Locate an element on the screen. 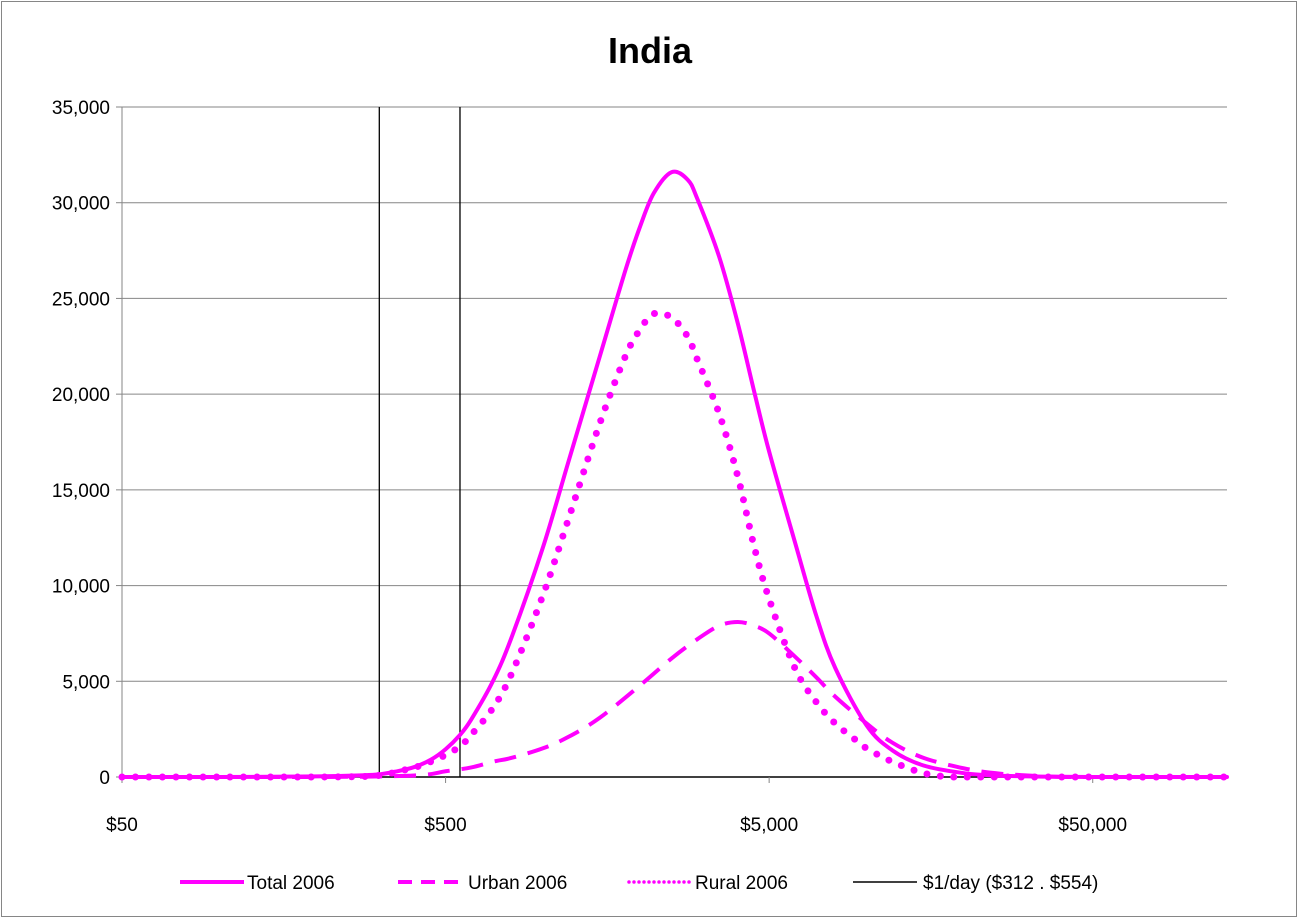 This screenshot has height=920, width=1300. y-tick-label: 35,000 is located at coordinates (81, 108).